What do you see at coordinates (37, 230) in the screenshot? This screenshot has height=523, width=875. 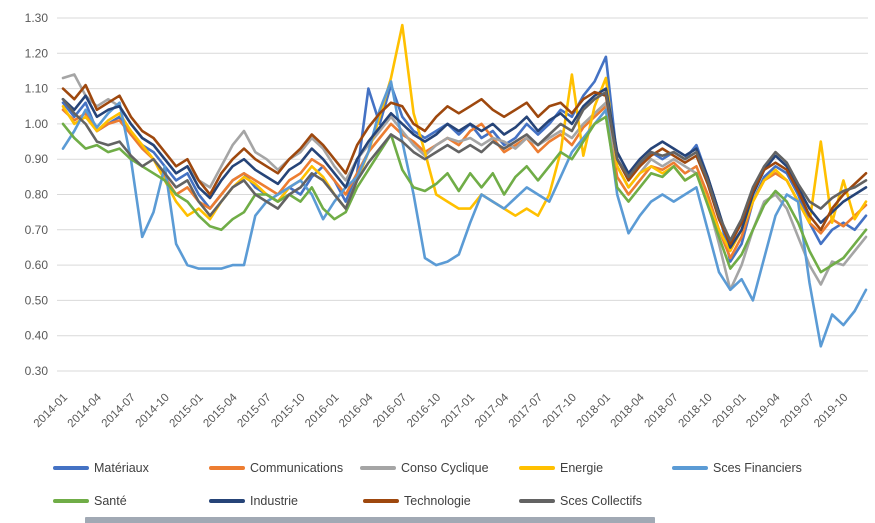 I see `y-axis-tick-label: 0.70` at bounding box center [37, 230].